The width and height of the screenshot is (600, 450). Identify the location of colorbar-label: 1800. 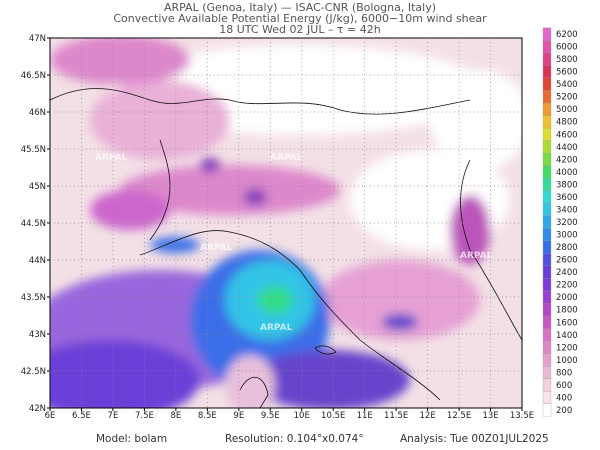
(567, 311).